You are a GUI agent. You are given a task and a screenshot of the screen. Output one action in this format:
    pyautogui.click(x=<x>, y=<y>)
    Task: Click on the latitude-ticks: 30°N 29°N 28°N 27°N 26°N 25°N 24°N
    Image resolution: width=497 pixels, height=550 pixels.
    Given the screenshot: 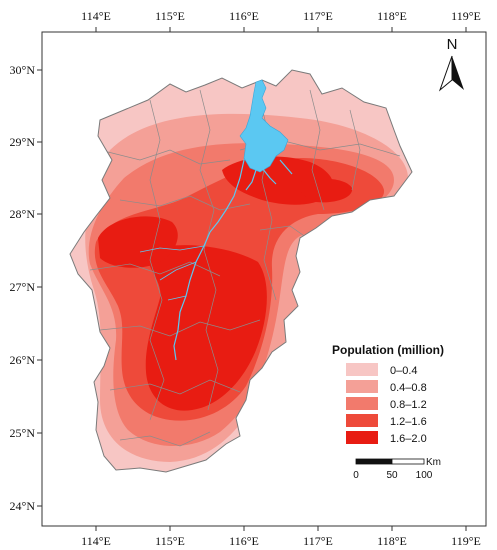 What is the action you would take?
    pyautogui.click(x=26, y=288)
    